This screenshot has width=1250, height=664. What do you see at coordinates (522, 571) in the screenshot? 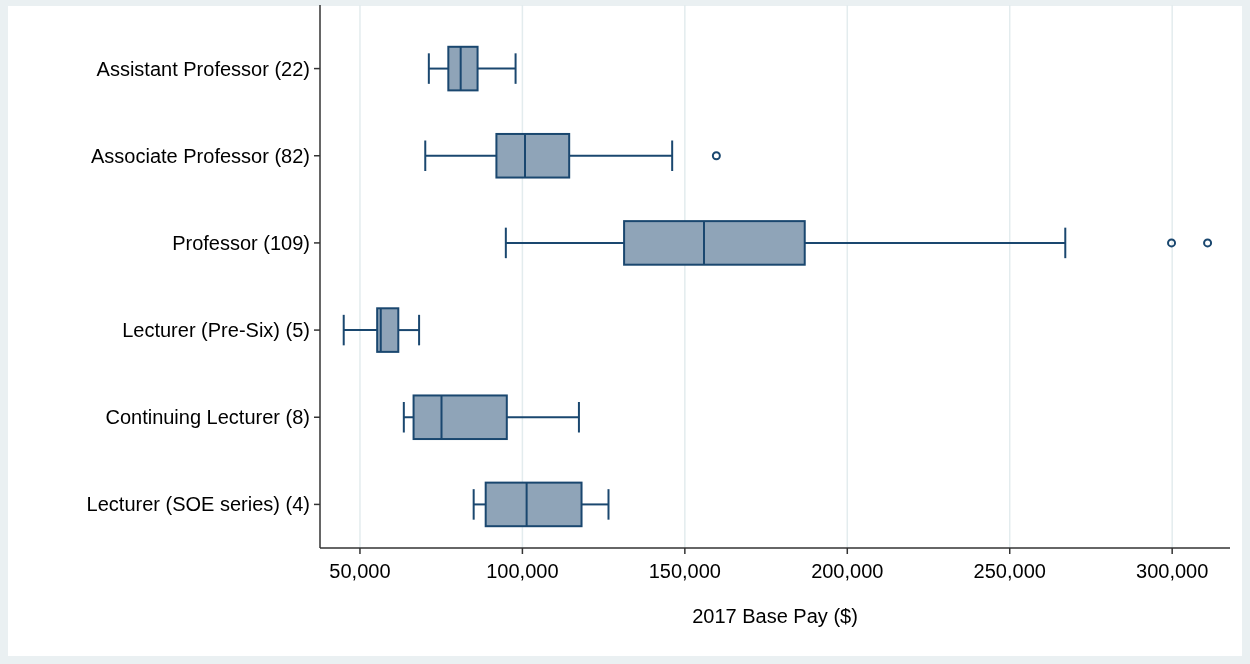
I see `x-tick-label: 100,000` at bounding box center [522, 571].